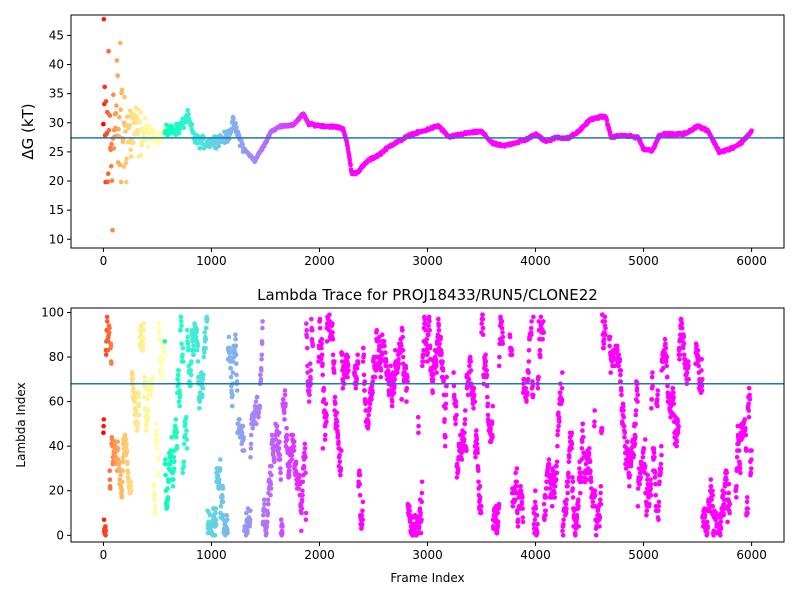  I want to click on y-tick-label: 100, so click(52, 312).